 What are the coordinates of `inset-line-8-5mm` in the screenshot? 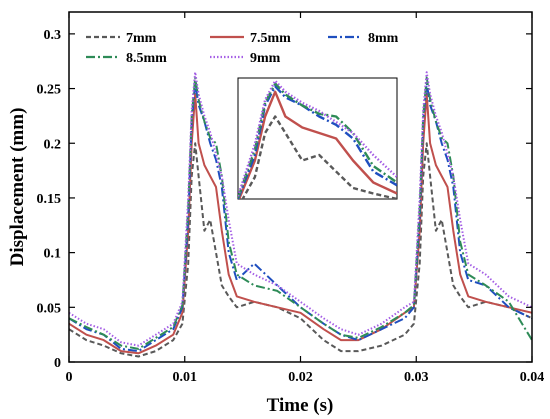 It's located at (317, 140).